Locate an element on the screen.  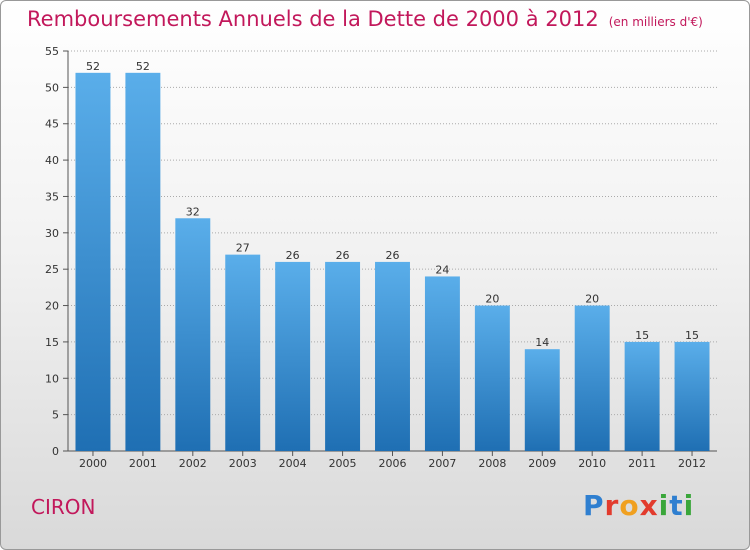
y-tick-label: 30 is located at coordinates (52, 233).